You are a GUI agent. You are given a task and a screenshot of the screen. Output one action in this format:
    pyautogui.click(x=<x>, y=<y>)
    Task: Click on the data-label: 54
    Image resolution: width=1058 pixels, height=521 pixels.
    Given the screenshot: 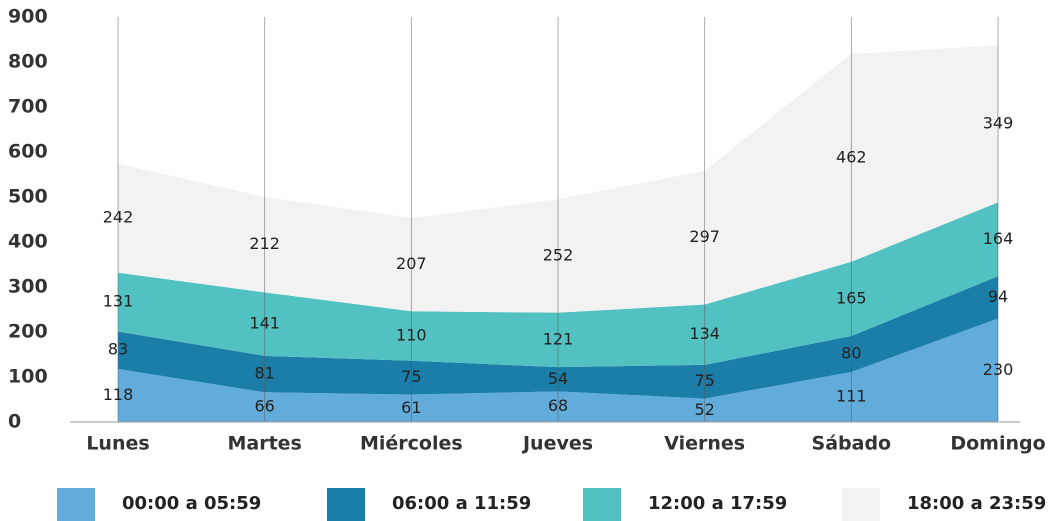 What is the action you would take?
    pyautogui.click(x=558, y=378)
    